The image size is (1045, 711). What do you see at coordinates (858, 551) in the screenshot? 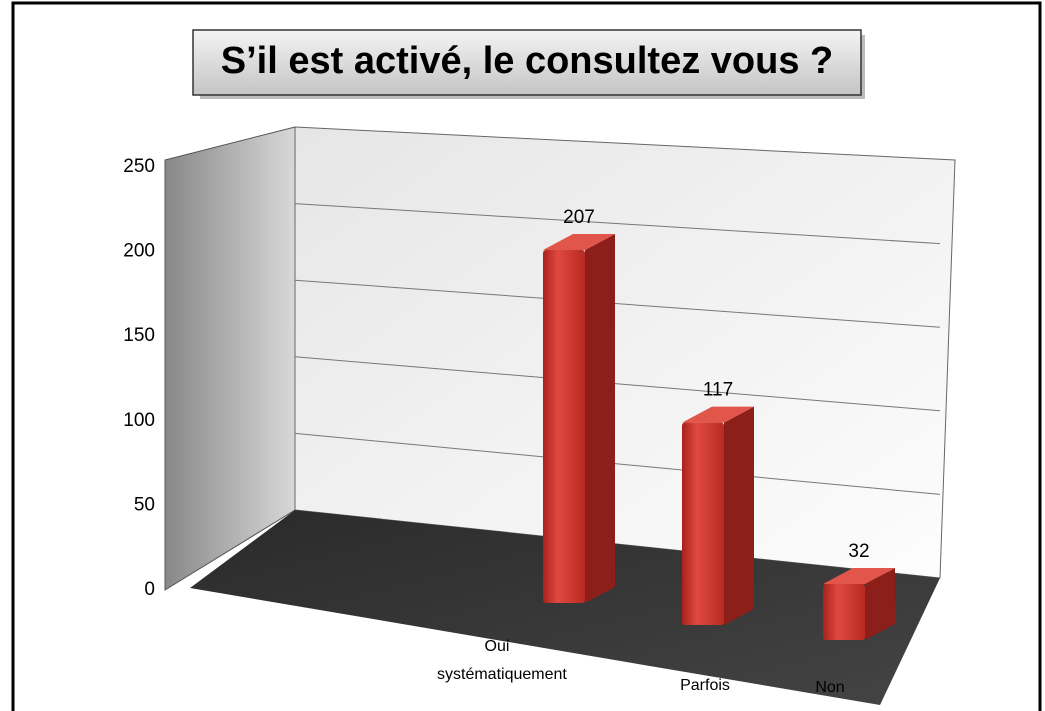
I see `data-label: 32` at bounding box center [858, 551].